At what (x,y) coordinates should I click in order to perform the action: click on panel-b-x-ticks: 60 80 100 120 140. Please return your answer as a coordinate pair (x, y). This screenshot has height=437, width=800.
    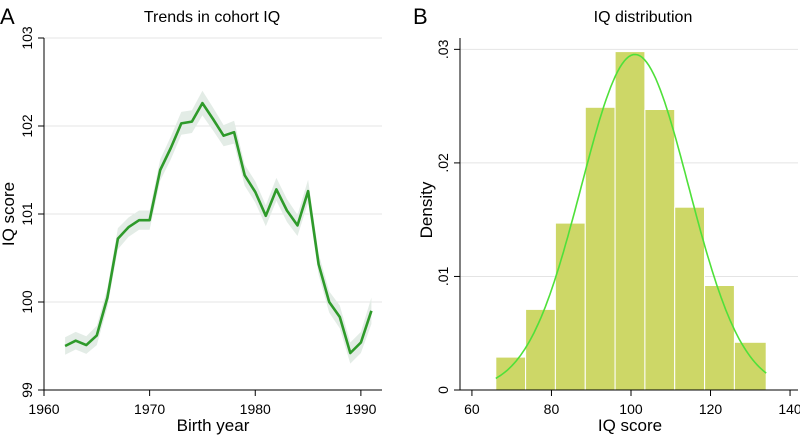
    Looking at the image, I should click on (632, 403).